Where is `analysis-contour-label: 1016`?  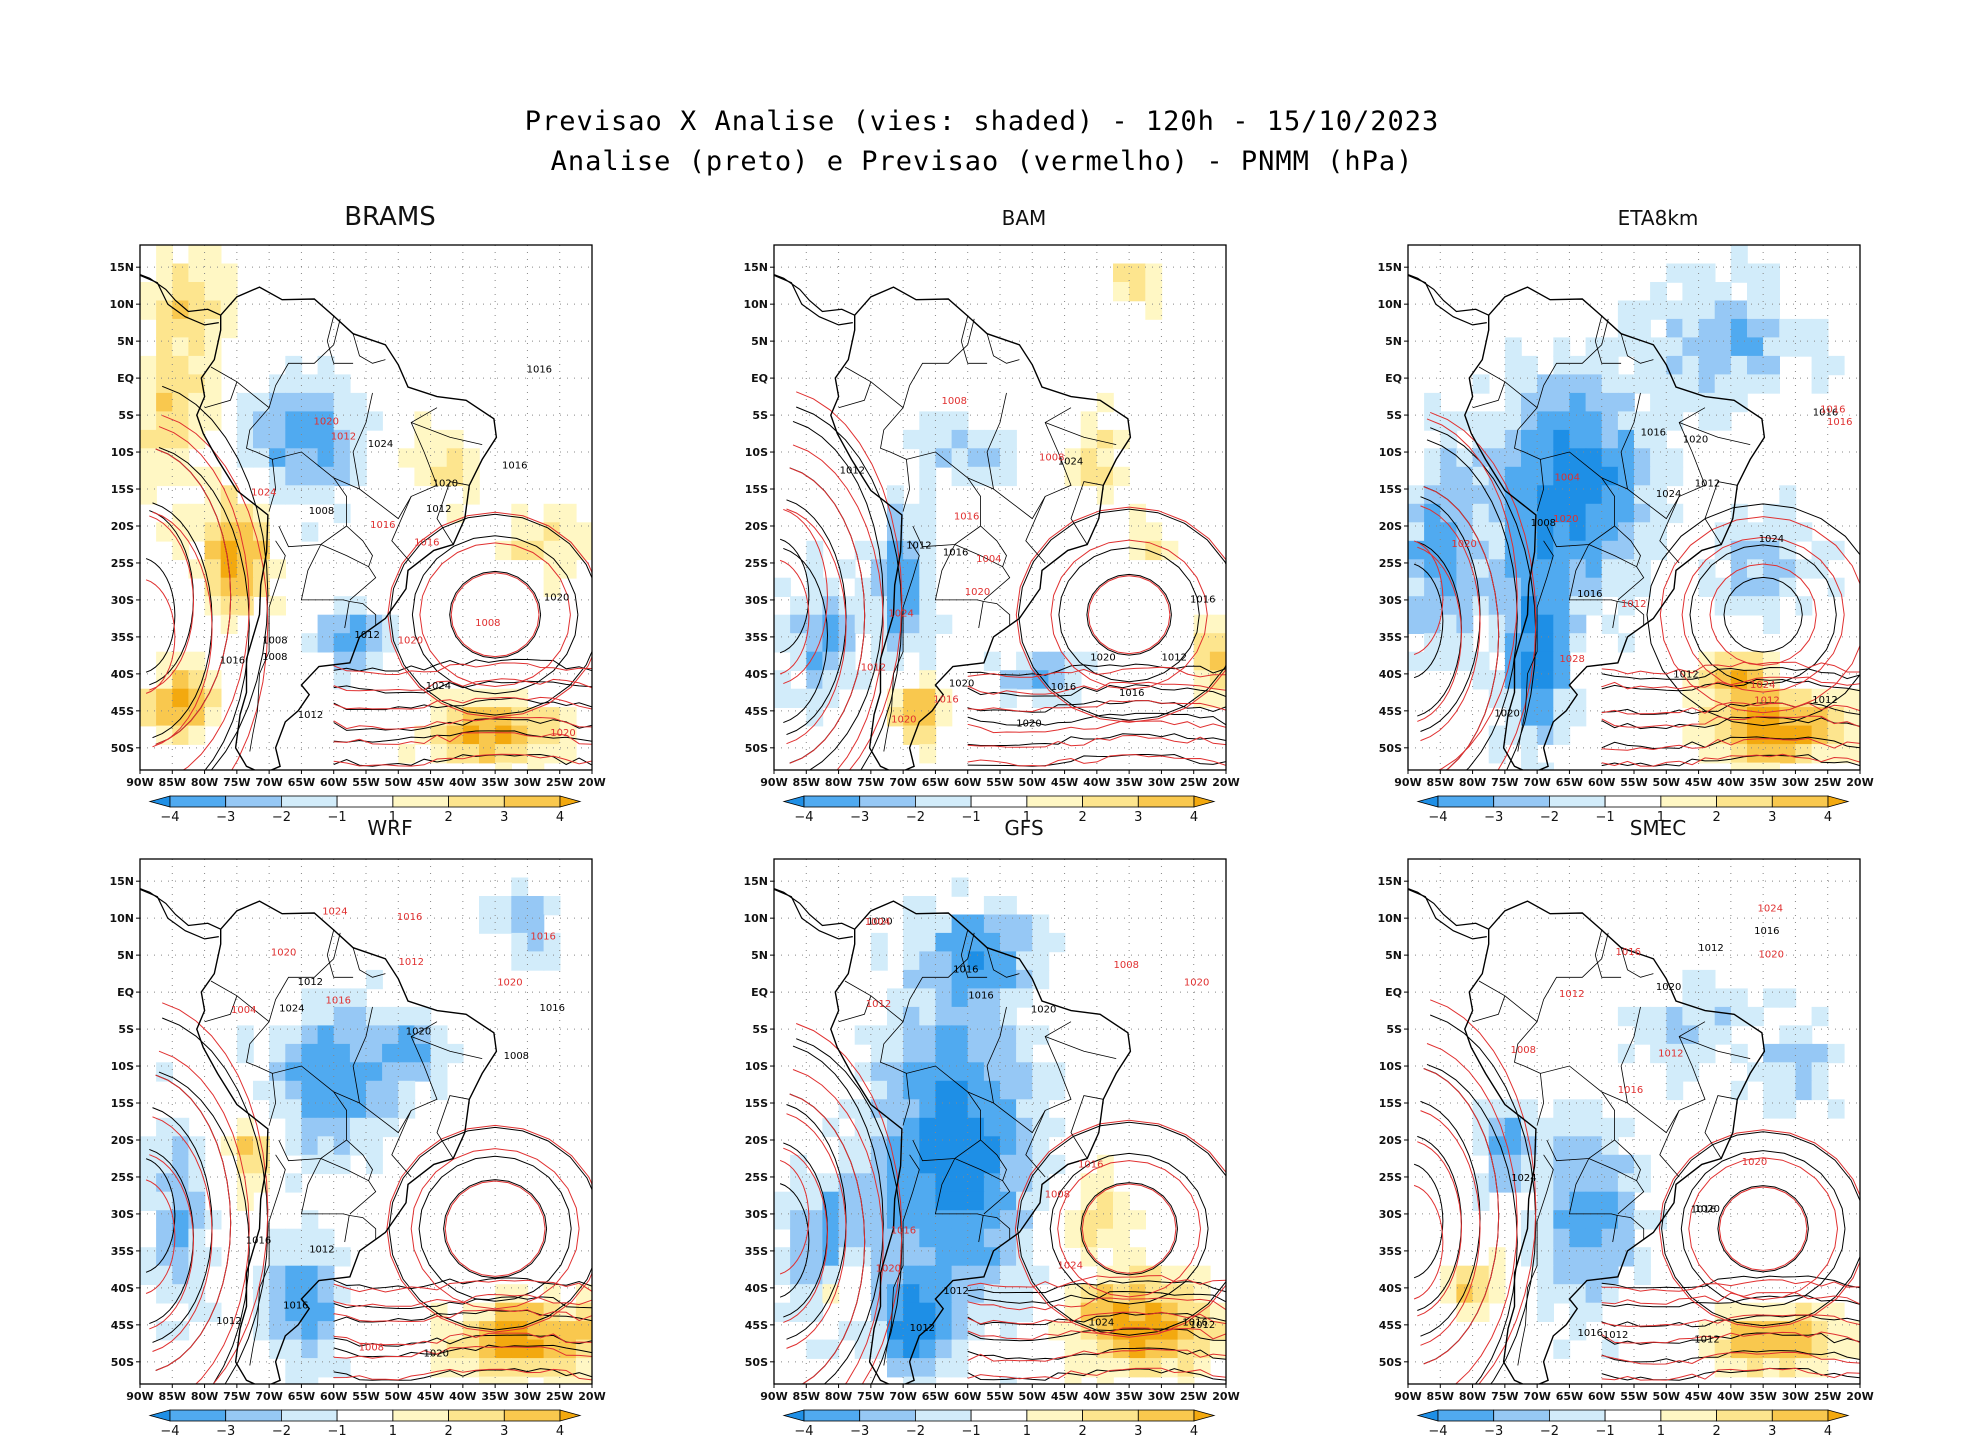 analysis-contour-label: 1016 is located at coordinates (980, 996).